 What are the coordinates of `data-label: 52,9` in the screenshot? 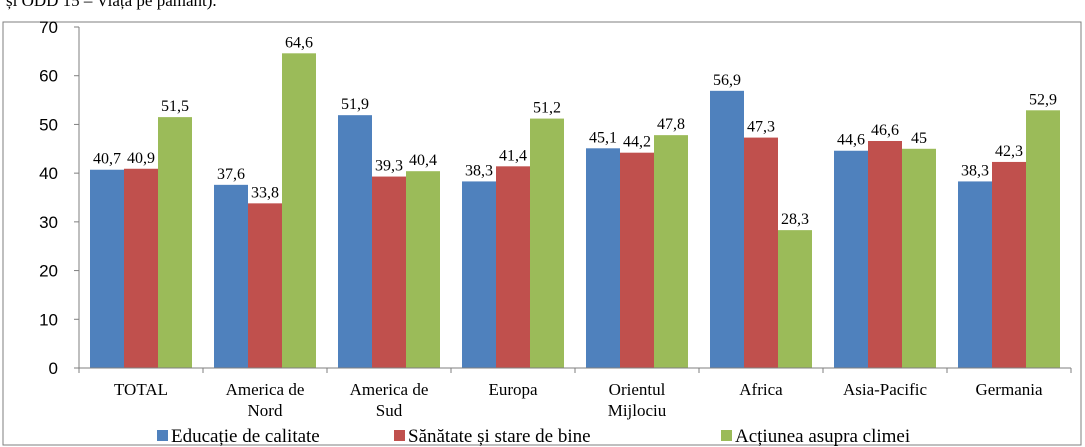 It's located at (1043, 99).